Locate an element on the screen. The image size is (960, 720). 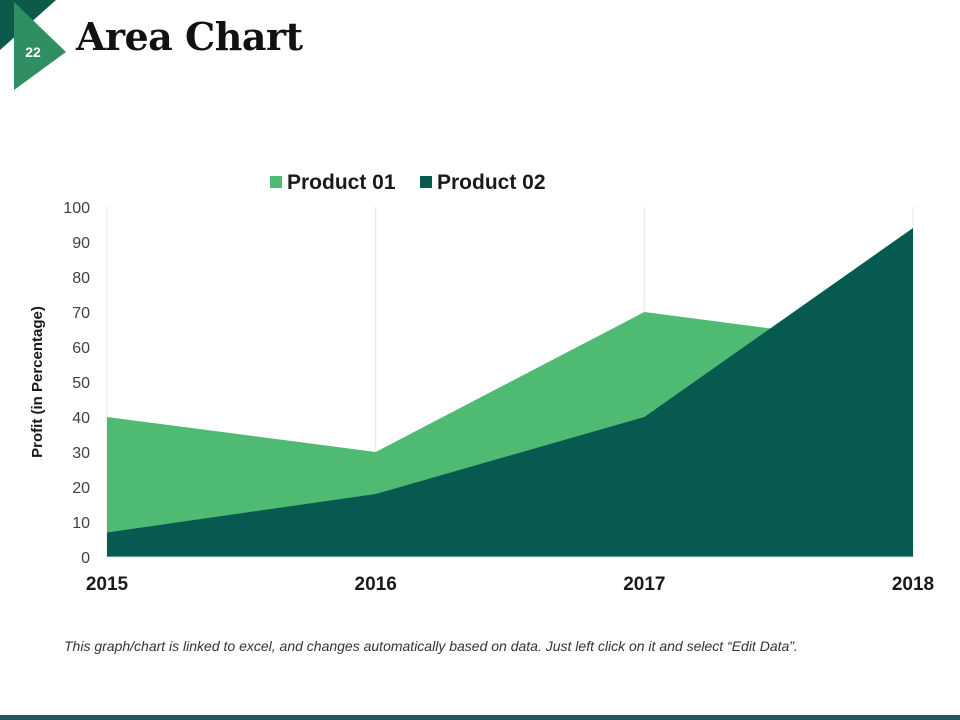
legend-label: Product 02 is located at coordinates (491, 182).